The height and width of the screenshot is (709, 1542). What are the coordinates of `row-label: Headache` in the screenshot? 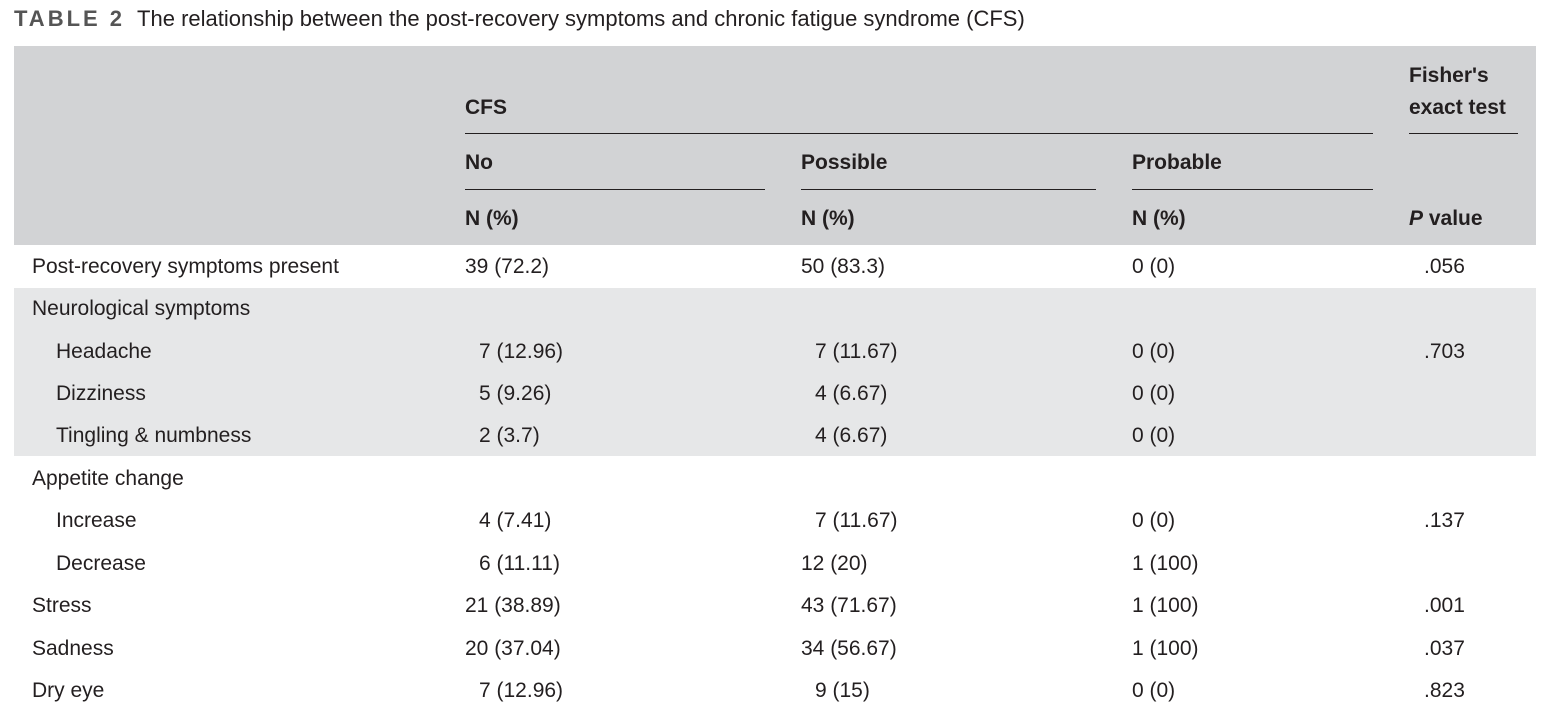 It's located at (104, 351).